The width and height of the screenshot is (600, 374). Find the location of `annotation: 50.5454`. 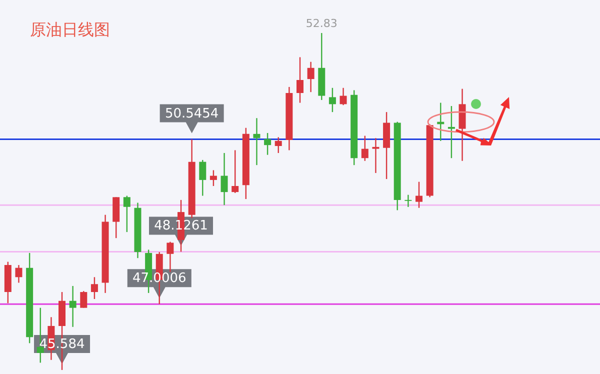

annotation: 50.5454 is located at coordinates (191, 114).